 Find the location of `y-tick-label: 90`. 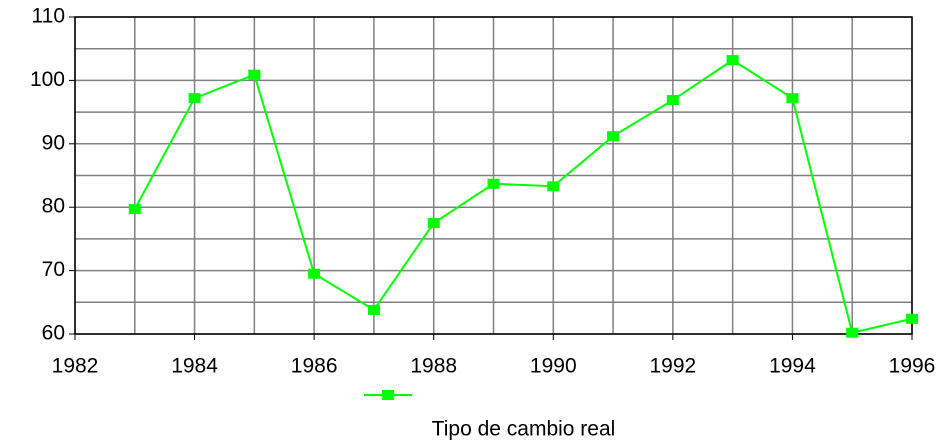

y-tick-label: 90 is located at coordinates (53, 142).